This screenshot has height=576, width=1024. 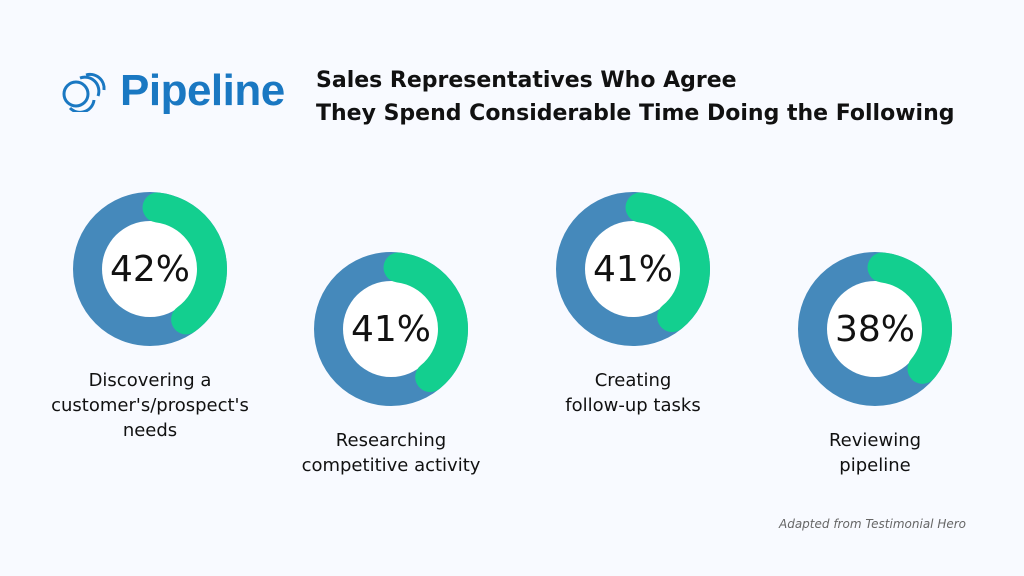 What do you see at coordinates (202, 90) in the screenshot?
I see `logo-text: Pipeline` at bounding box center [202, 90].